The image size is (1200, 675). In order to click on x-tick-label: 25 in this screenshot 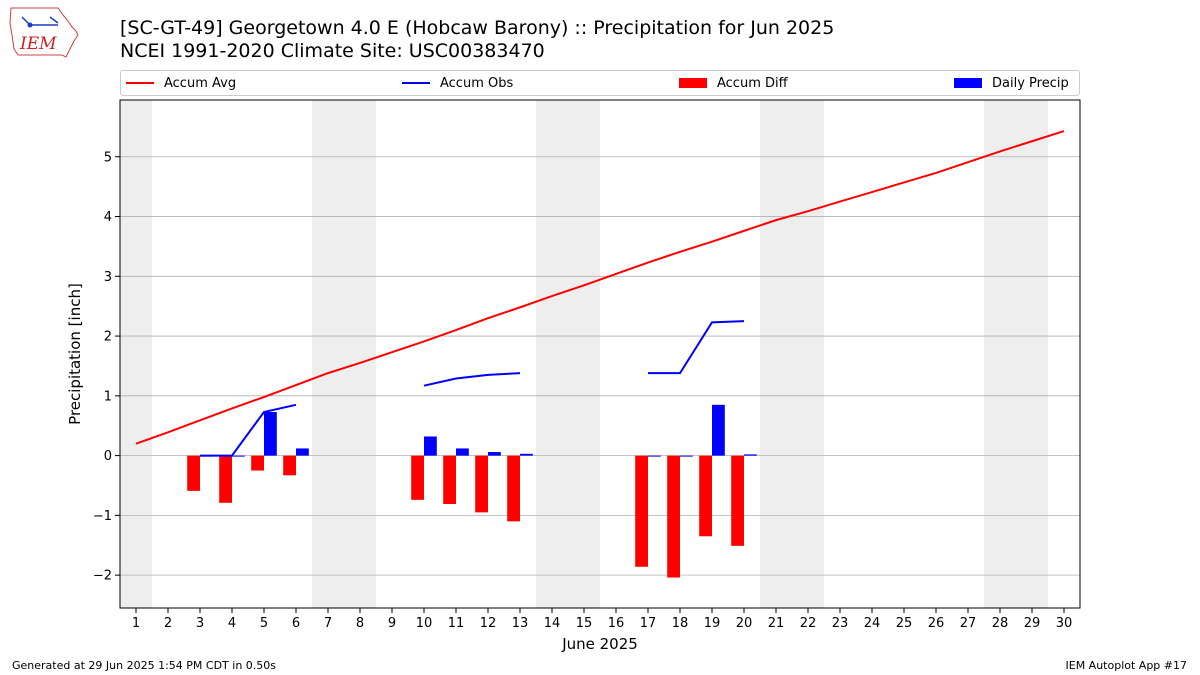, I will do `click(904, 623)`.